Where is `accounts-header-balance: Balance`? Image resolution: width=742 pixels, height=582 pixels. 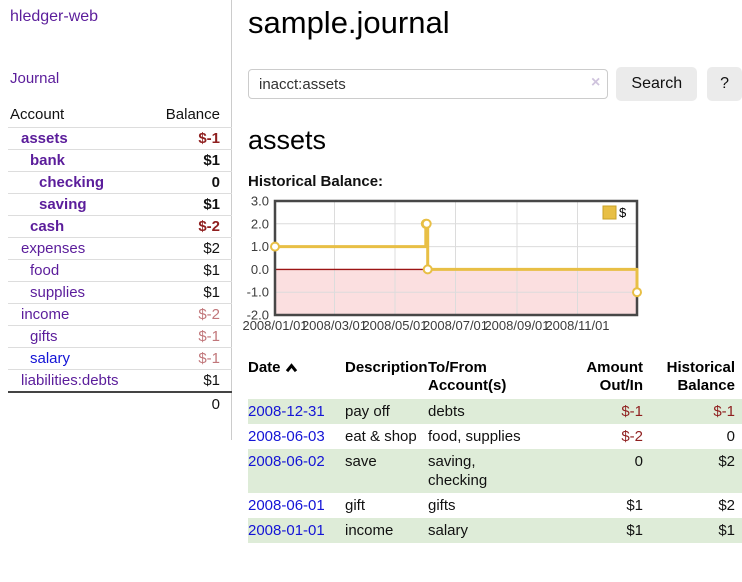 accounts-header-balance: Balance is located at coordinates (189, 116).